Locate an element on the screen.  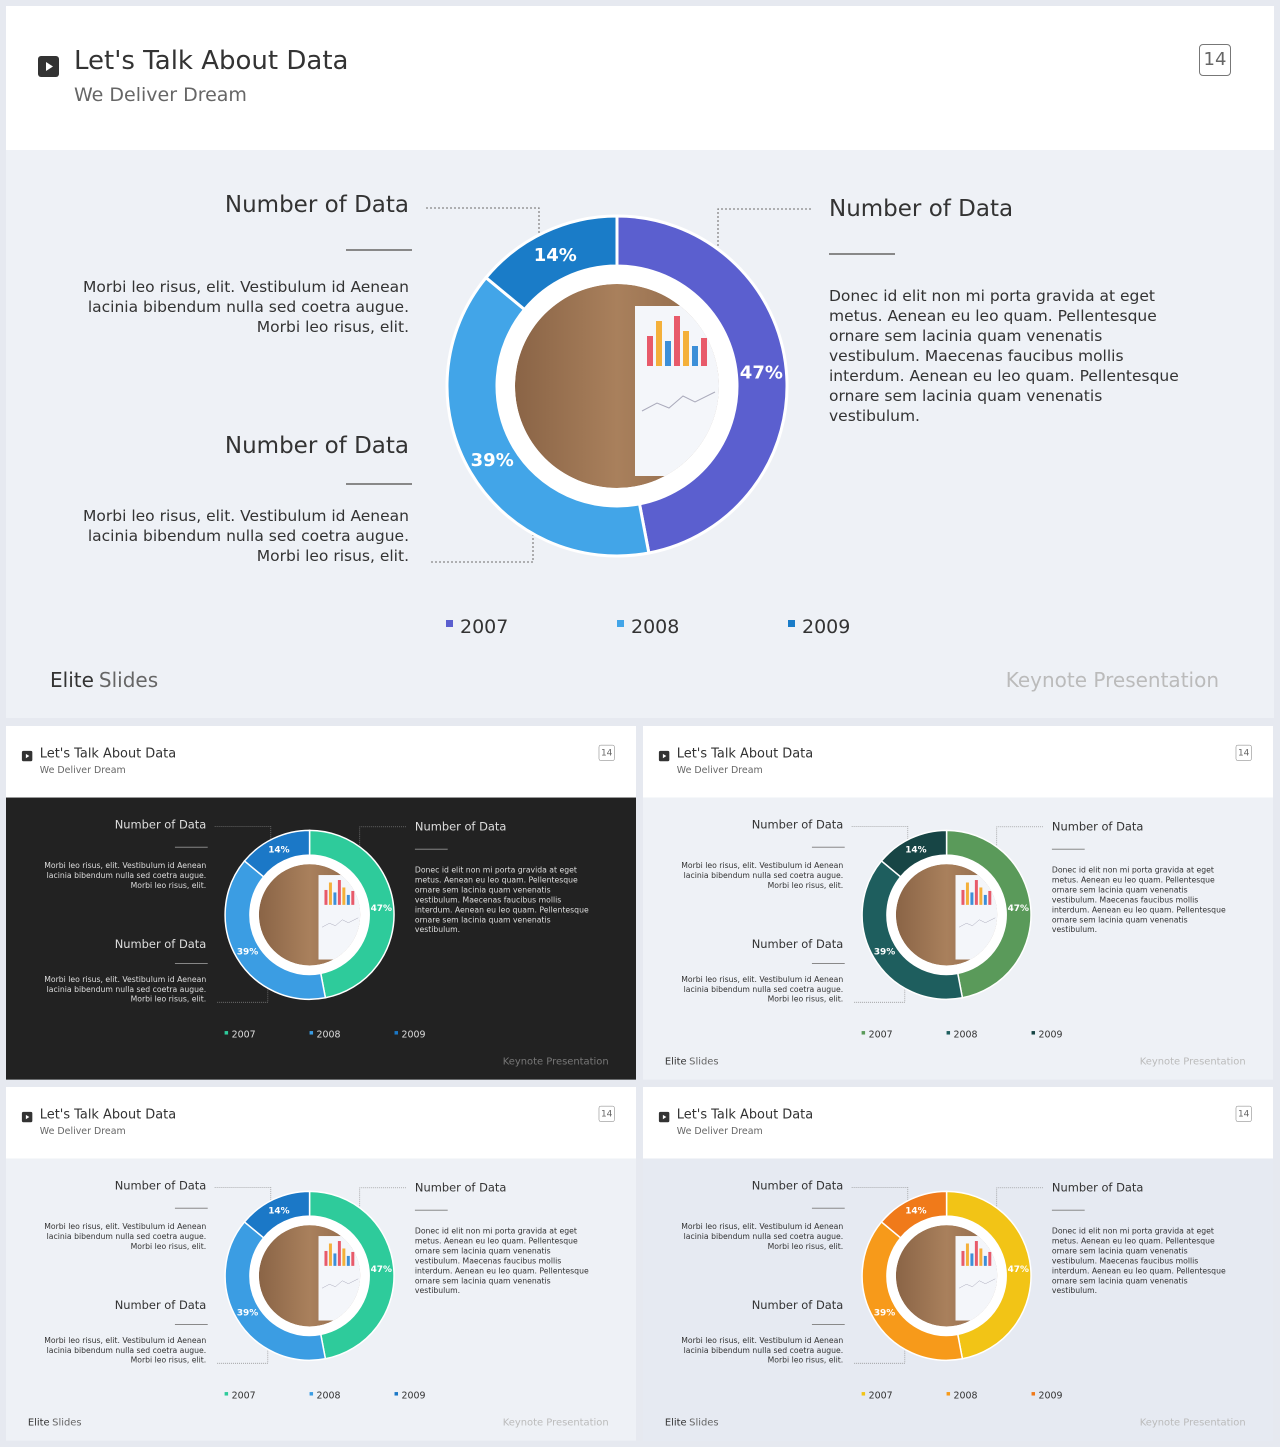
donut-chart: 47% 39% 14% 2007 2008 2009 is located at coordinates (320, 1294).